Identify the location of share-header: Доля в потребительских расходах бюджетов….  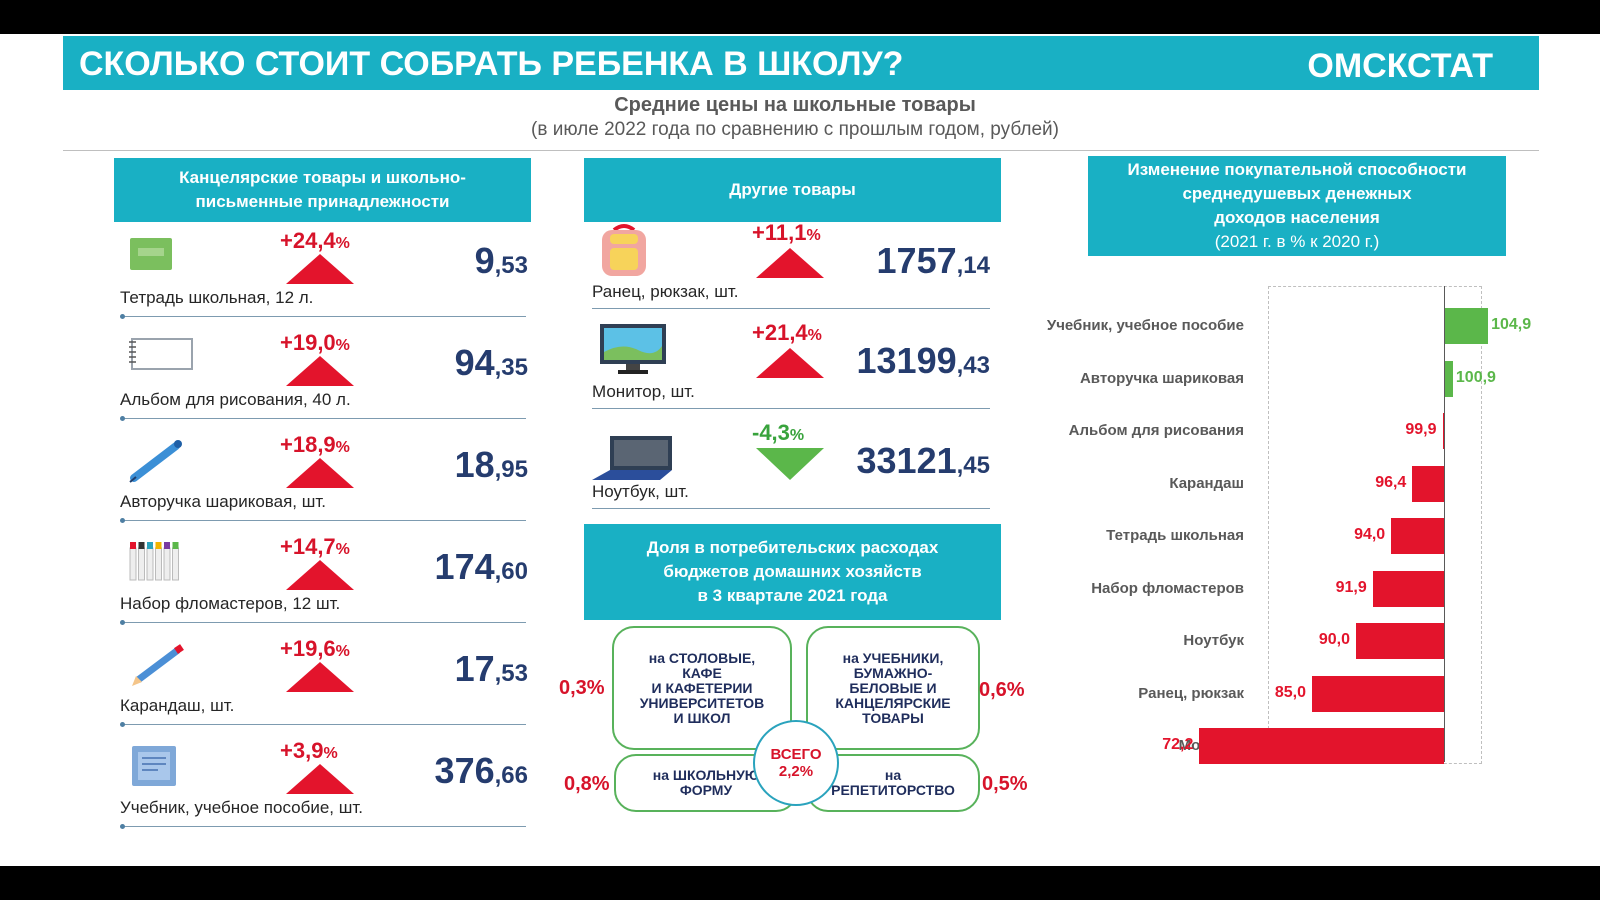
(792, 572).